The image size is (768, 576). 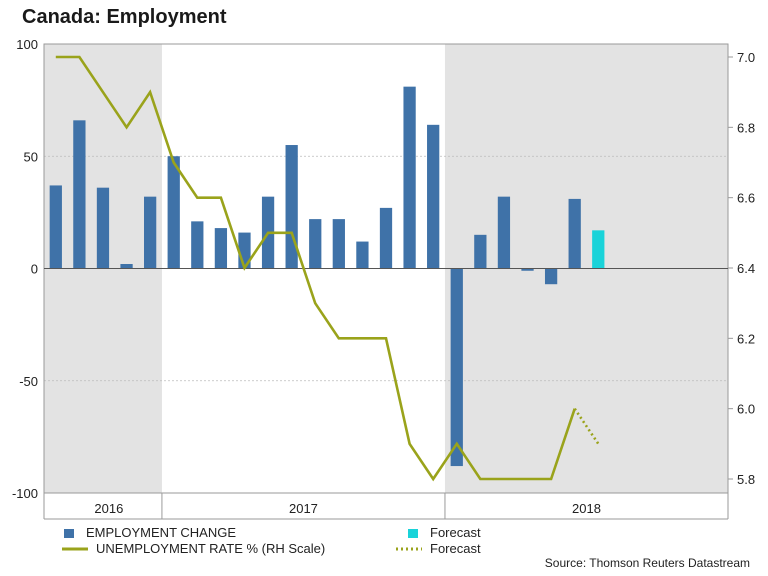 What do you see at coordinates (75, 548) in the screenshot?
I see `line-swatch-icon` at bounding box center [75, 548].